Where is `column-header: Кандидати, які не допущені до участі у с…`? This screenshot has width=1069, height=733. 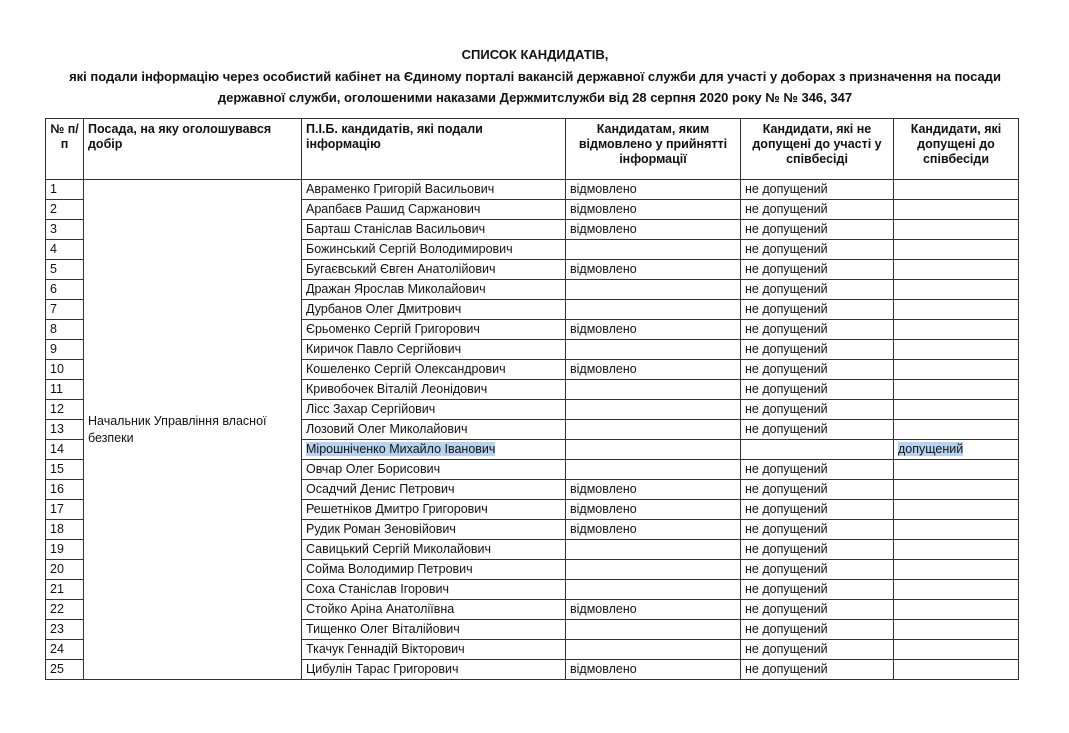 column-header: Кандидати, які не допущені до участі у с… is located at coordinates (817, 149).